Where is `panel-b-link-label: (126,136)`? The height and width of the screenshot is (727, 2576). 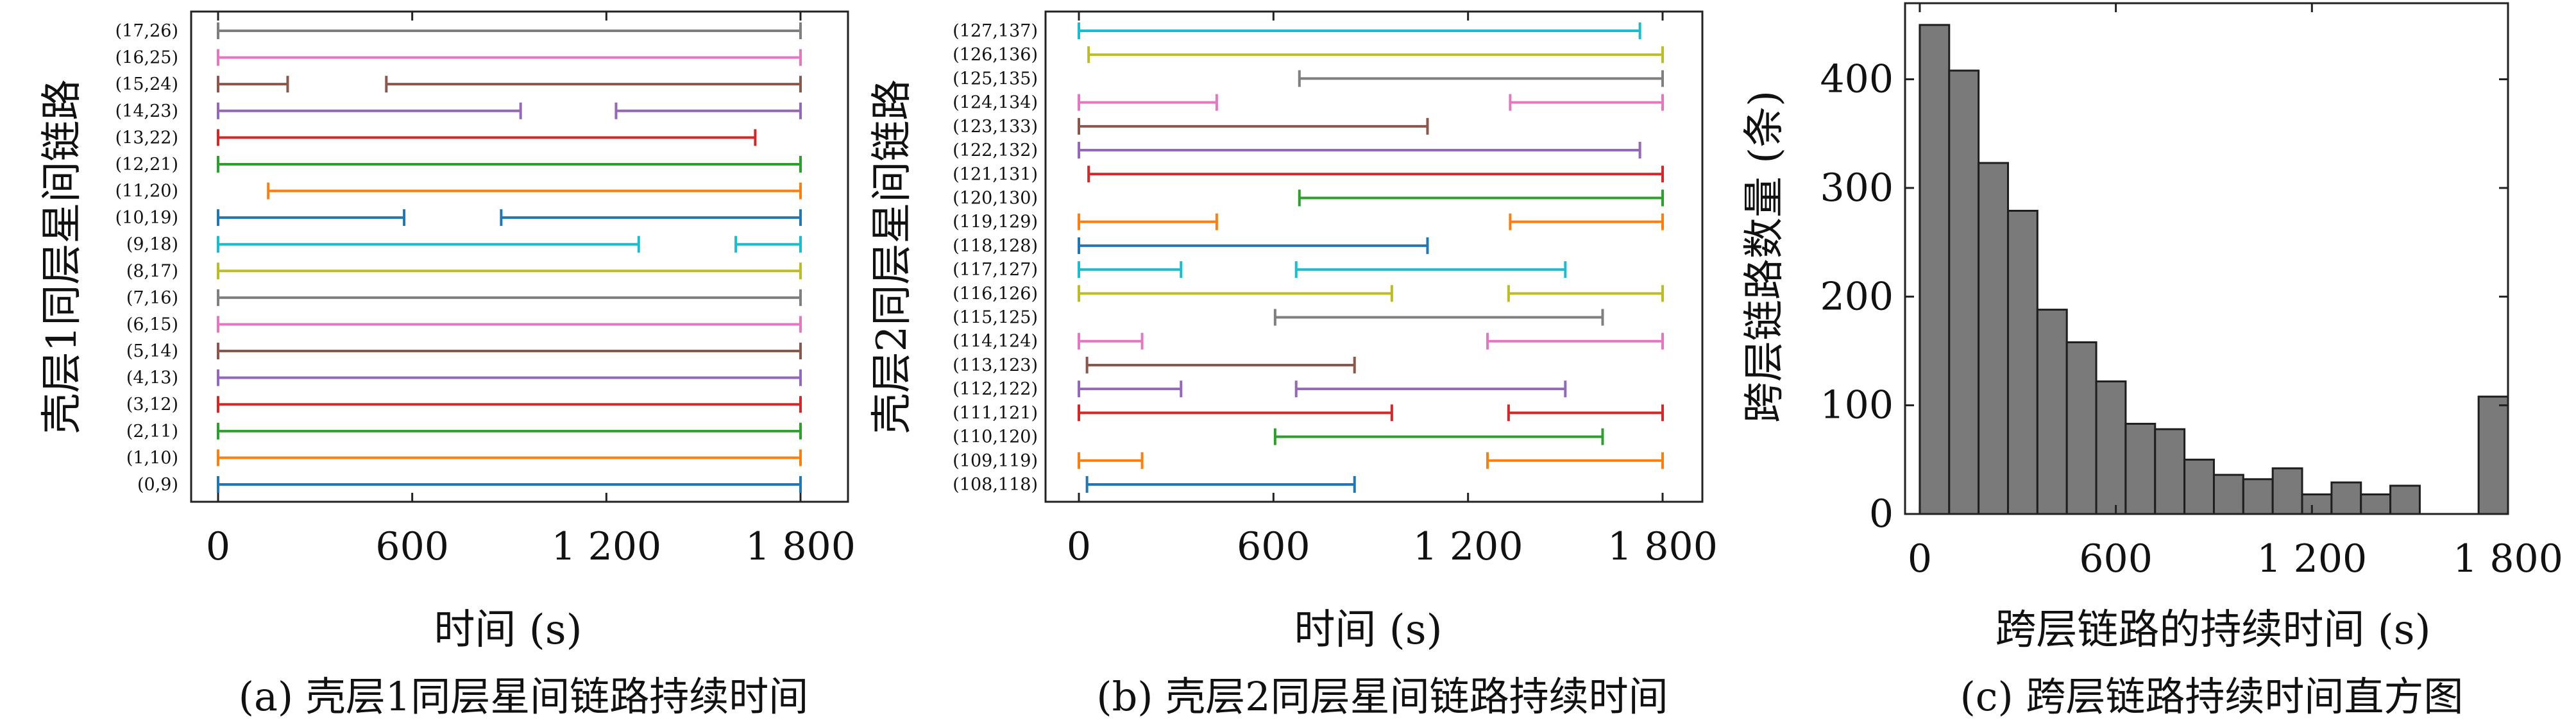 panel-b-link-label: (126,136) is located at coordinates (995, 55).